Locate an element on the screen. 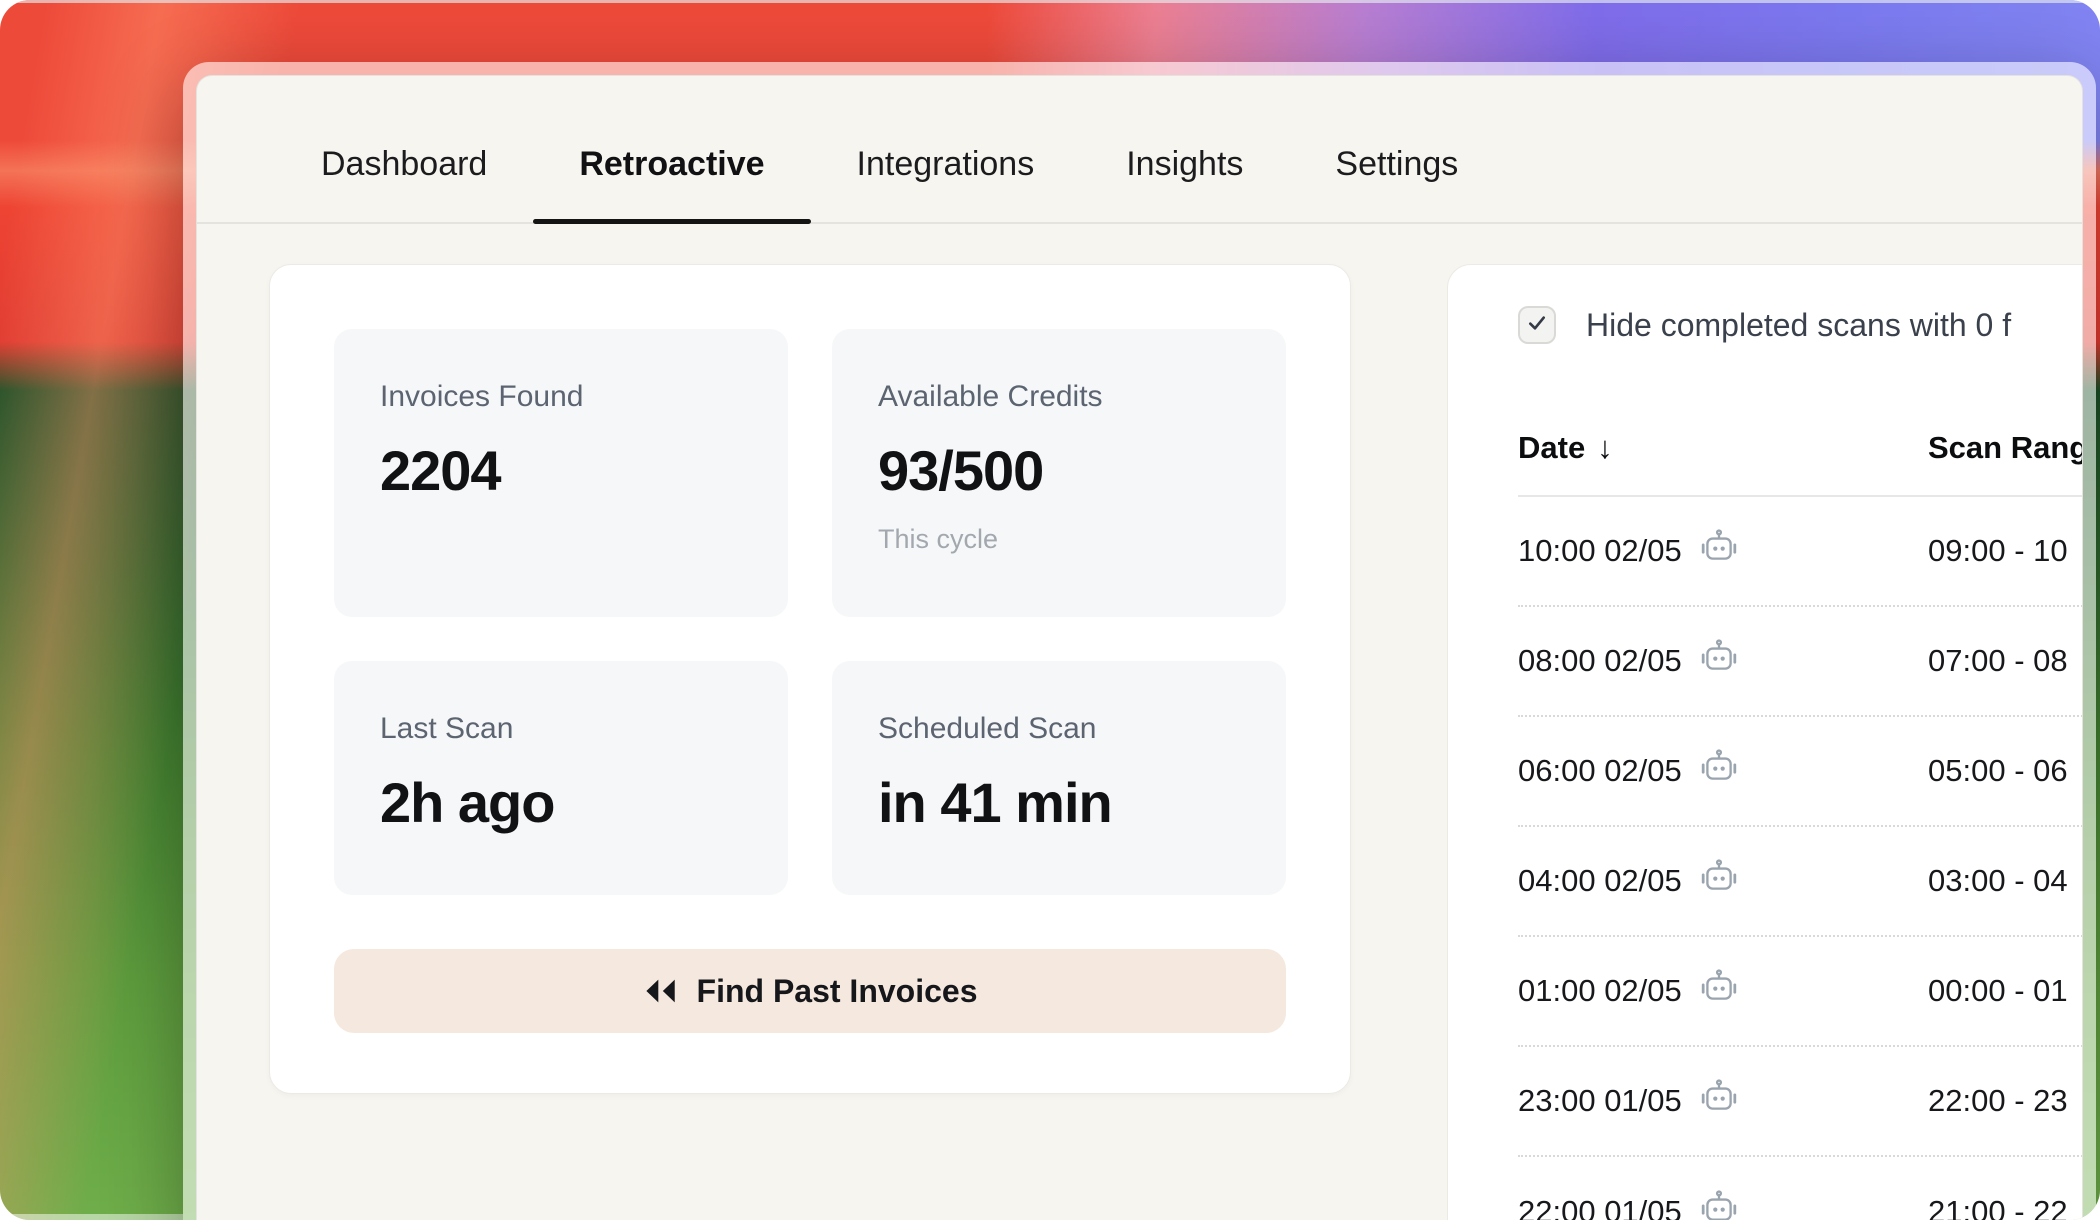  scan-date: 23:00 01/05 is located at coordinates (1600, 1100).